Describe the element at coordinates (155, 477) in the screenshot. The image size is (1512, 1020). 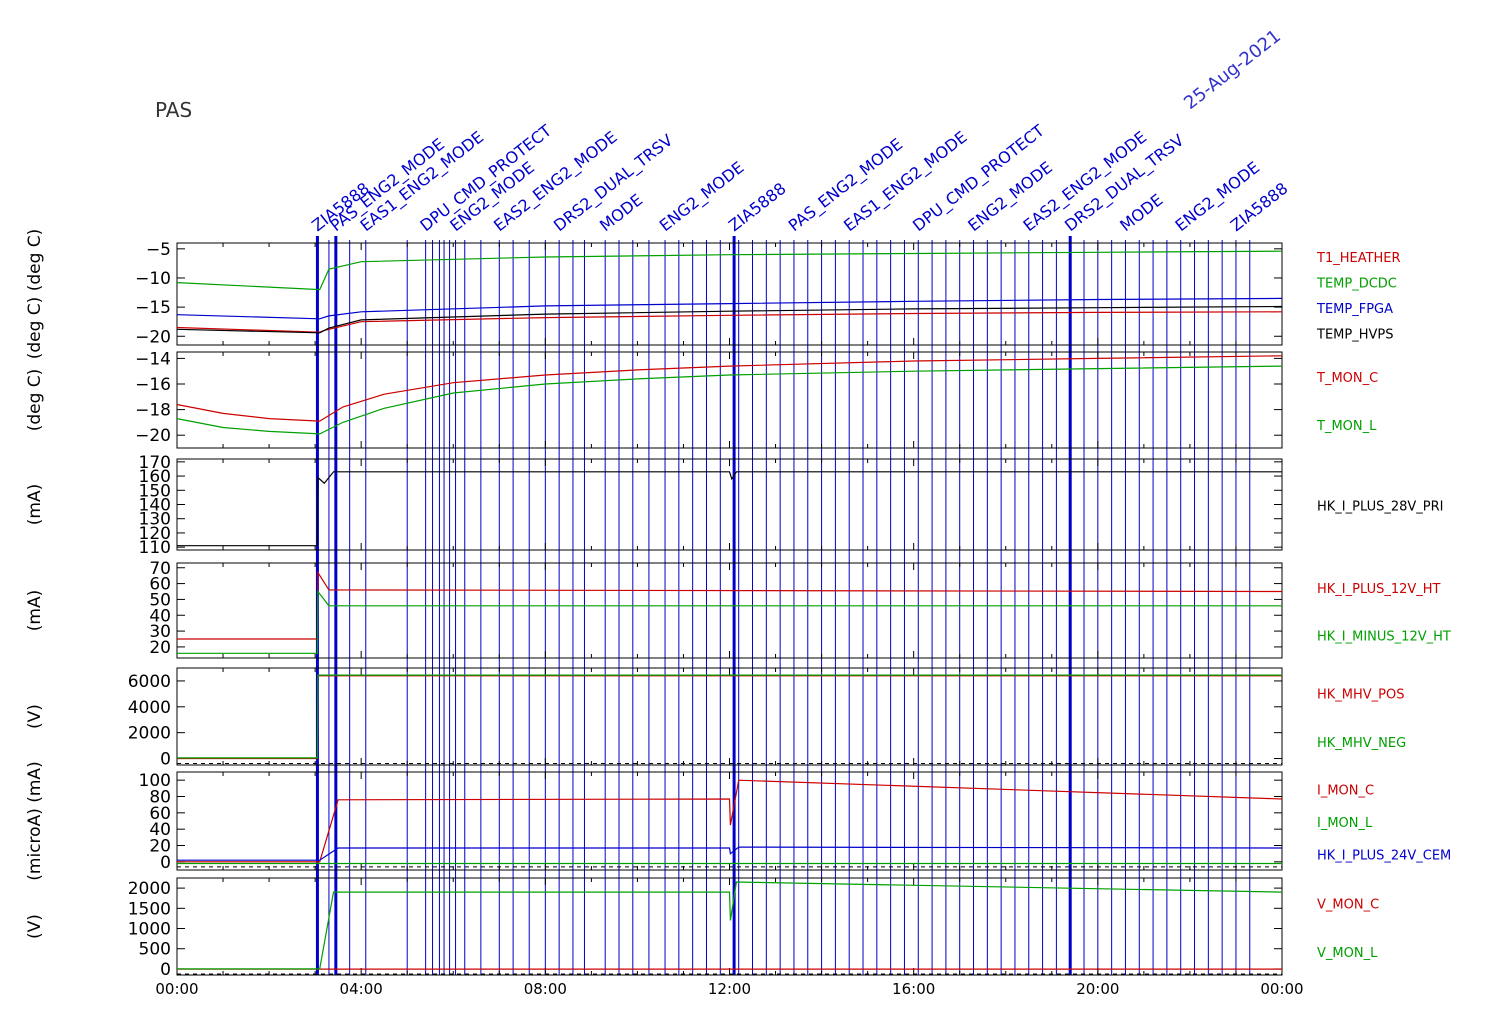
I see `y-tick-label: 160` at that location.